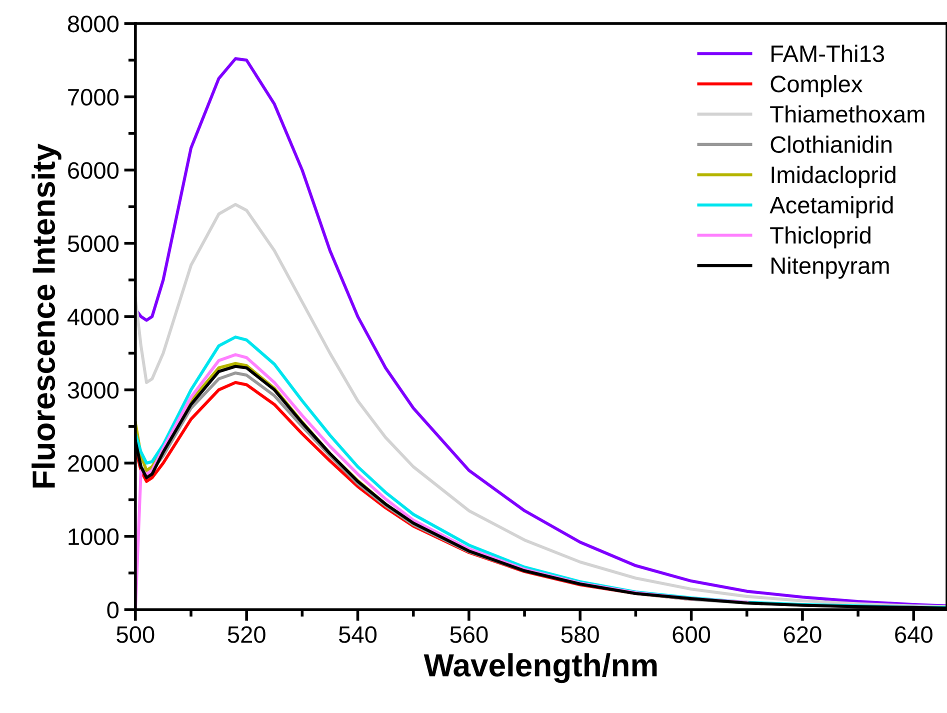 This screenshot has height=713, width=947. Describe the element at coordinates (831, 207) in the screenshot. I see `legend-label: Acetamiprid` at that location.